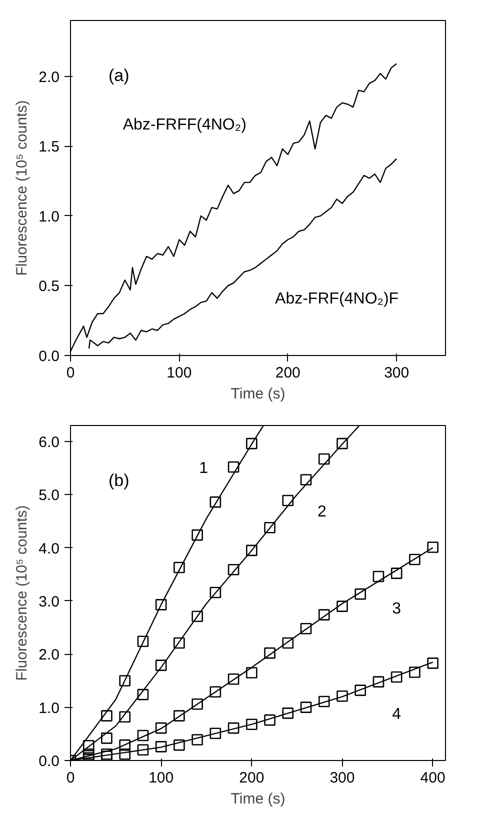 Image resolution: width=487 pixels, height=820 pixels. Describe the element at coordinates (203, 468) in the screenshot. I see `series-label: 1` at that location.